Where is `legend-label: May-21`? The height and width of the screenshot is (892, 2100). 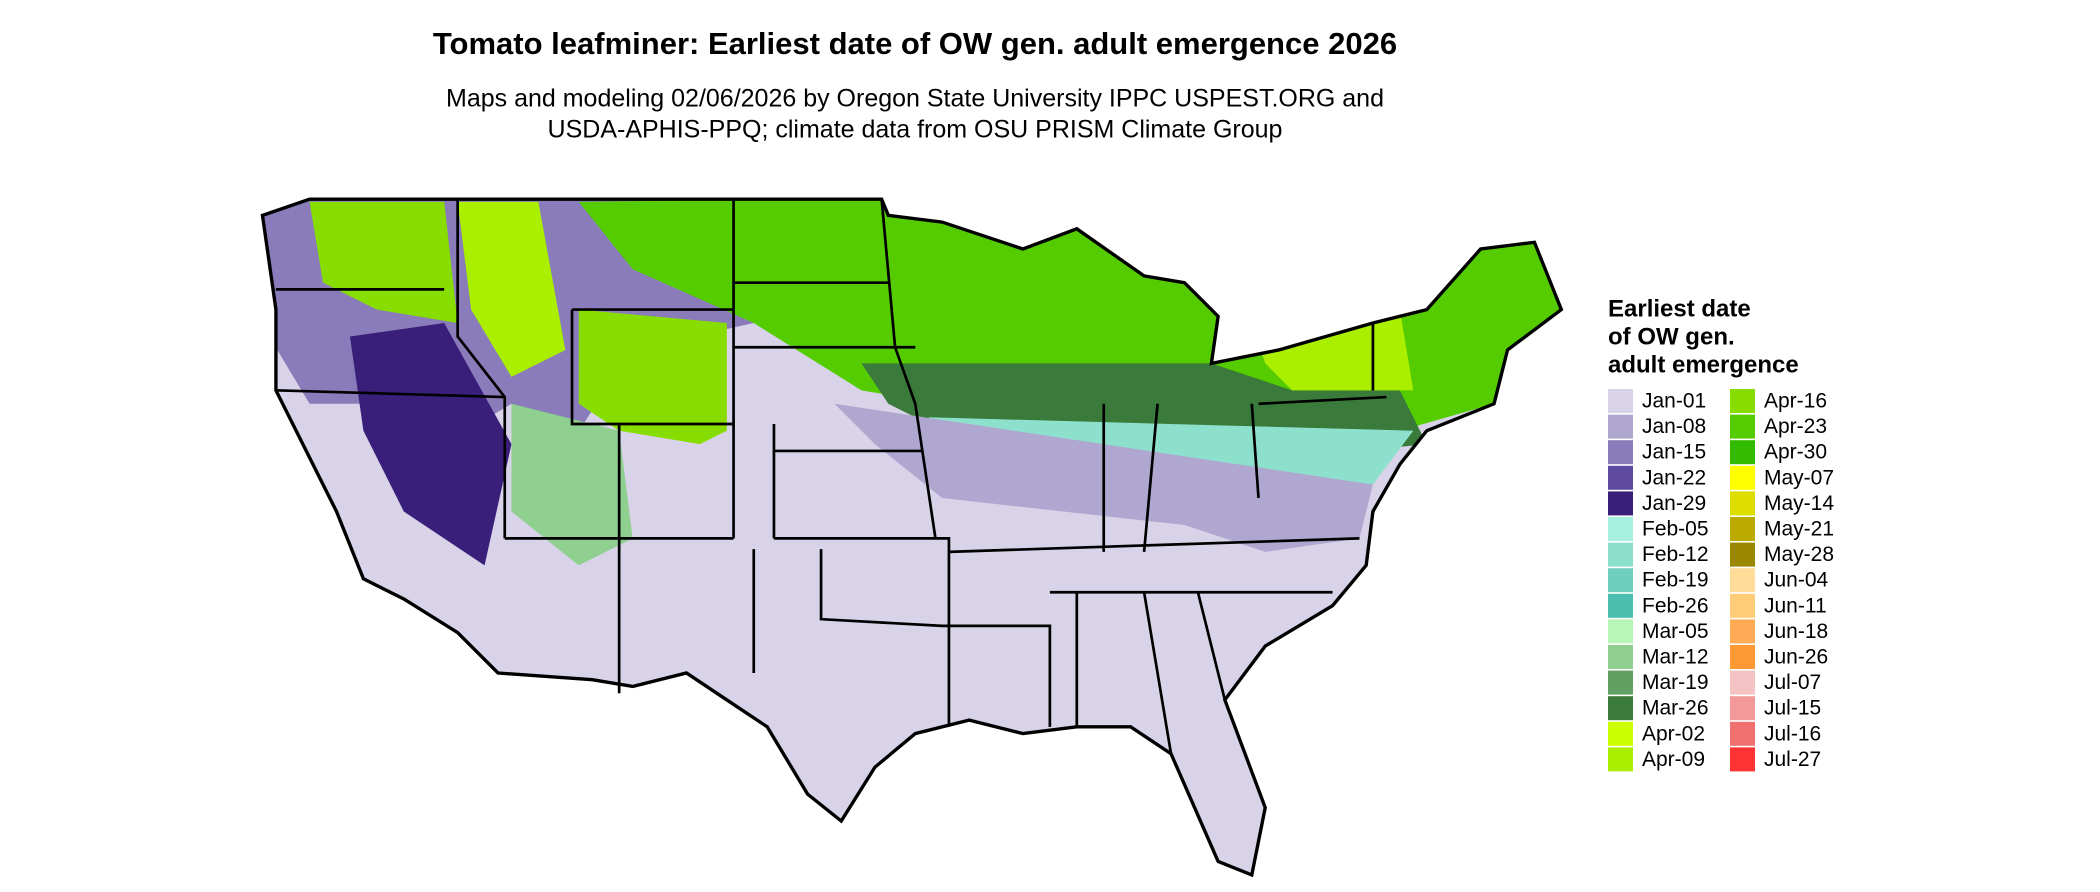
legend-label: May-21 is located at coordinates (1799, 529).